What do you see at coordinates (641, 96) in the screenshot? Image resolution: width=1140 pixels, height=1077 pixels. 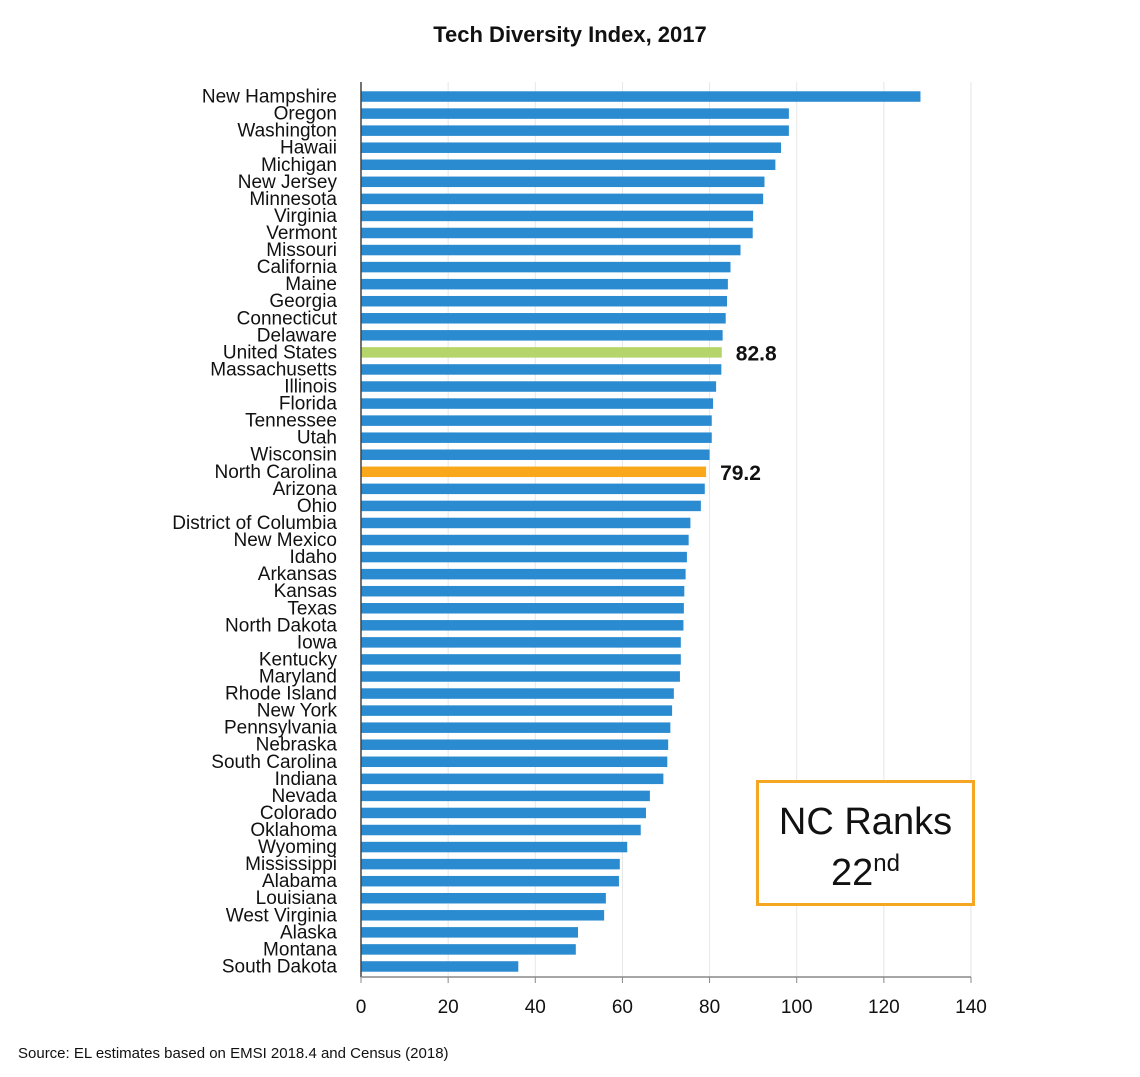 I see `bar-new-hampshire` at bounding box center [641, 96].